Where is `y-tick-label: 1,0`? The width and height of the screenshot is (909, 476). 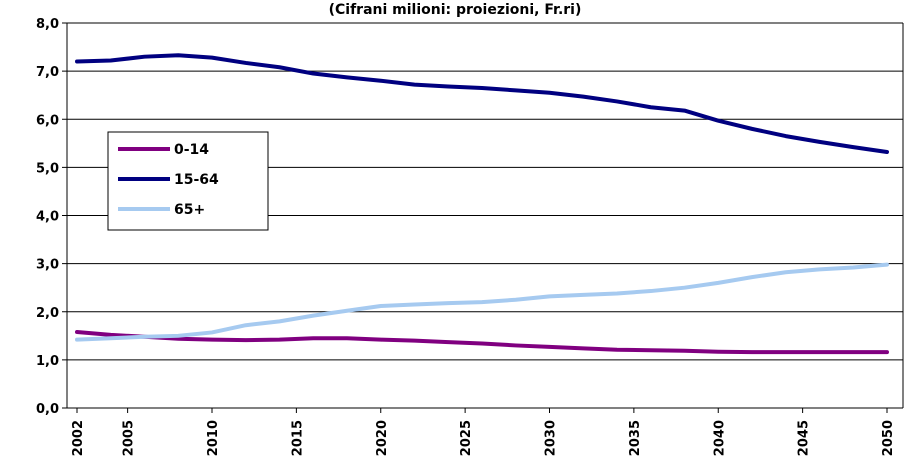
y-tick-label: 1,0 is located at coordinates (47, 361).